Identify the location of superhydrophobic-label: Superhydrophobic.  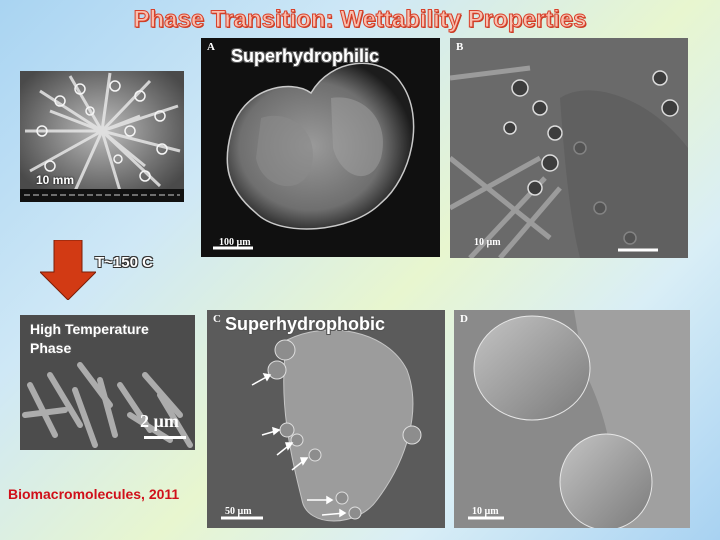
(305, 324).